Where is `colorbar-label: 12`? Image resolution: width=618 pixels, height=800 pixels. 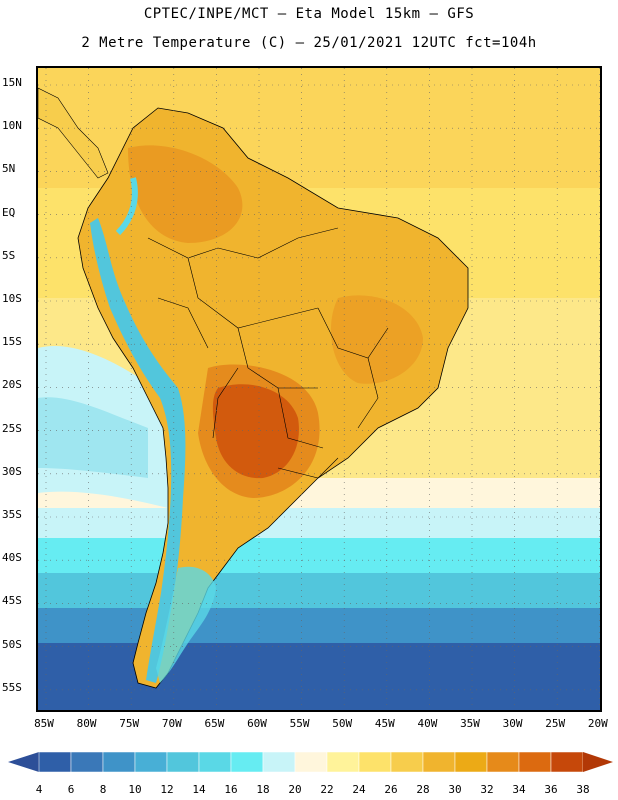
colorbar-label: 12 is located at coordinates (167, 789).